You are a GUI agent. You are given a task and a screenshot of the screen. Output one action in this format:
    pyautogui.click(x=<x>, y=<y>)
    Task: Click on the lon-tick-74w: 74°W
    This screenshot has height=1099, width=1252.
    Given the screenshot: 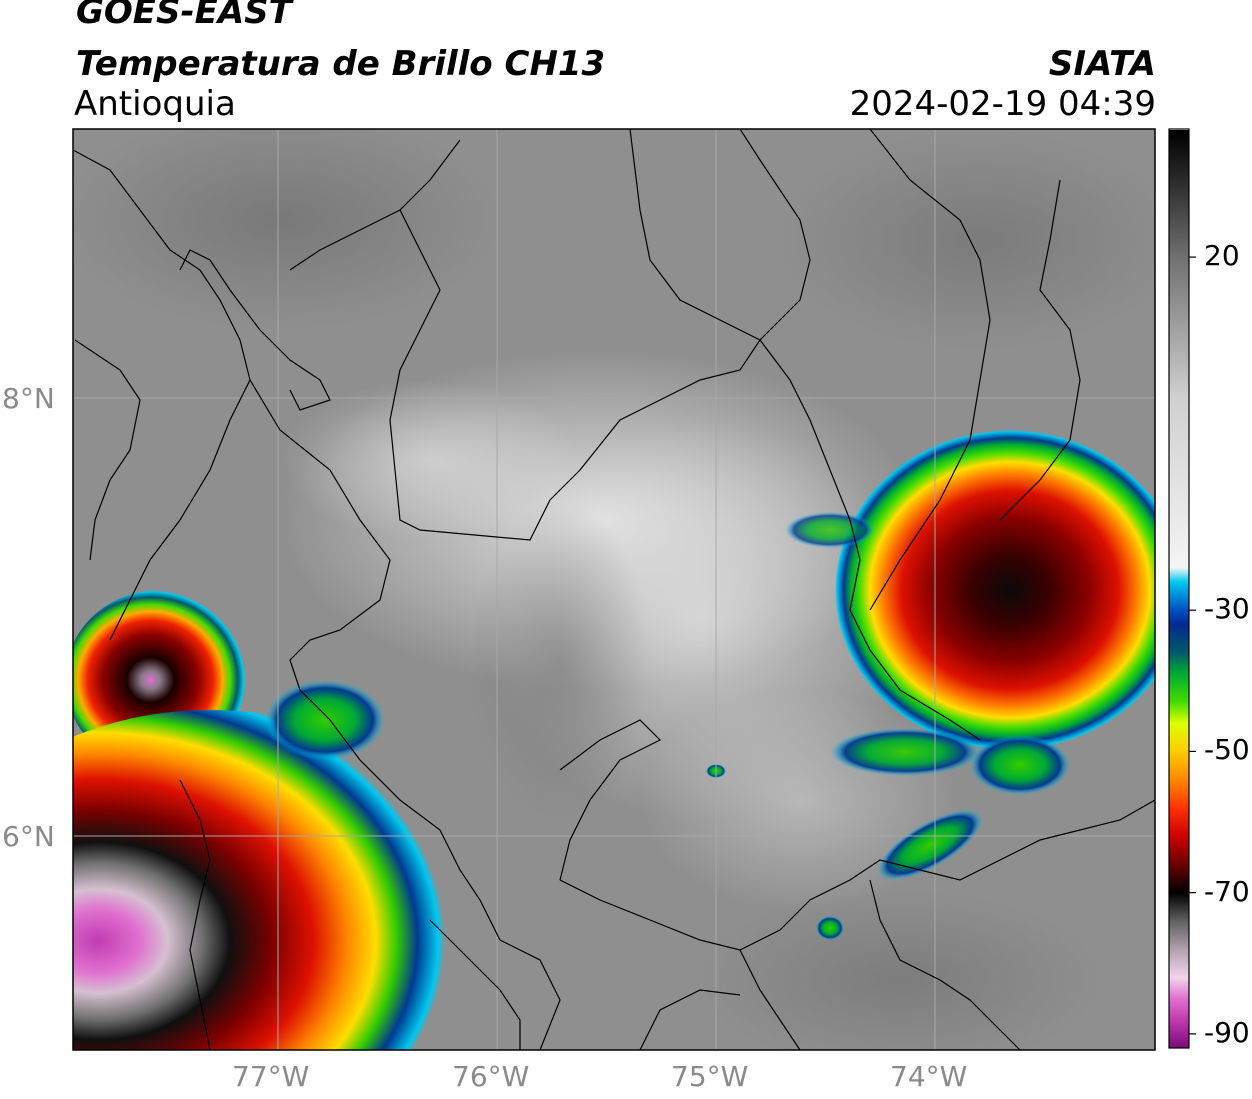 What is the action you would take?
    pyautogui.click(x=929, y=1076)
    